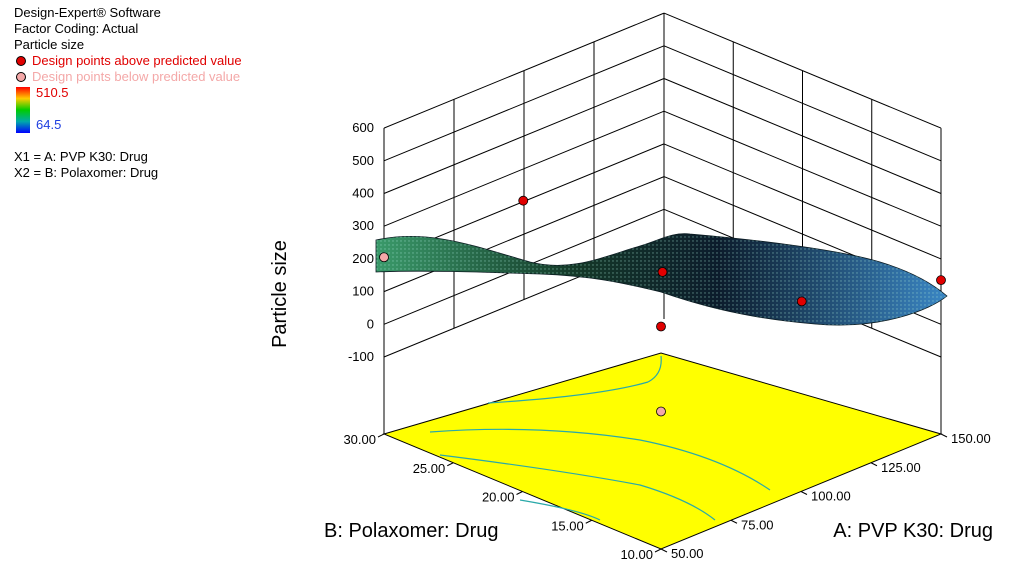 The height and width of the screenshot is (561, 1024). I want to click on color-scale-bar, so click(23, 110).